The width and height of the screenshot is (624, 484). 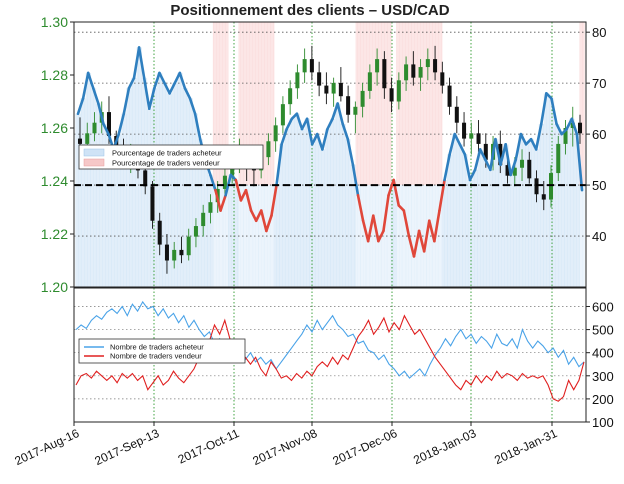 What do you see at coordinates (599, 83) in the screenshot?
I see `pct-tick-label: 70` at bounding box center [599, 83].